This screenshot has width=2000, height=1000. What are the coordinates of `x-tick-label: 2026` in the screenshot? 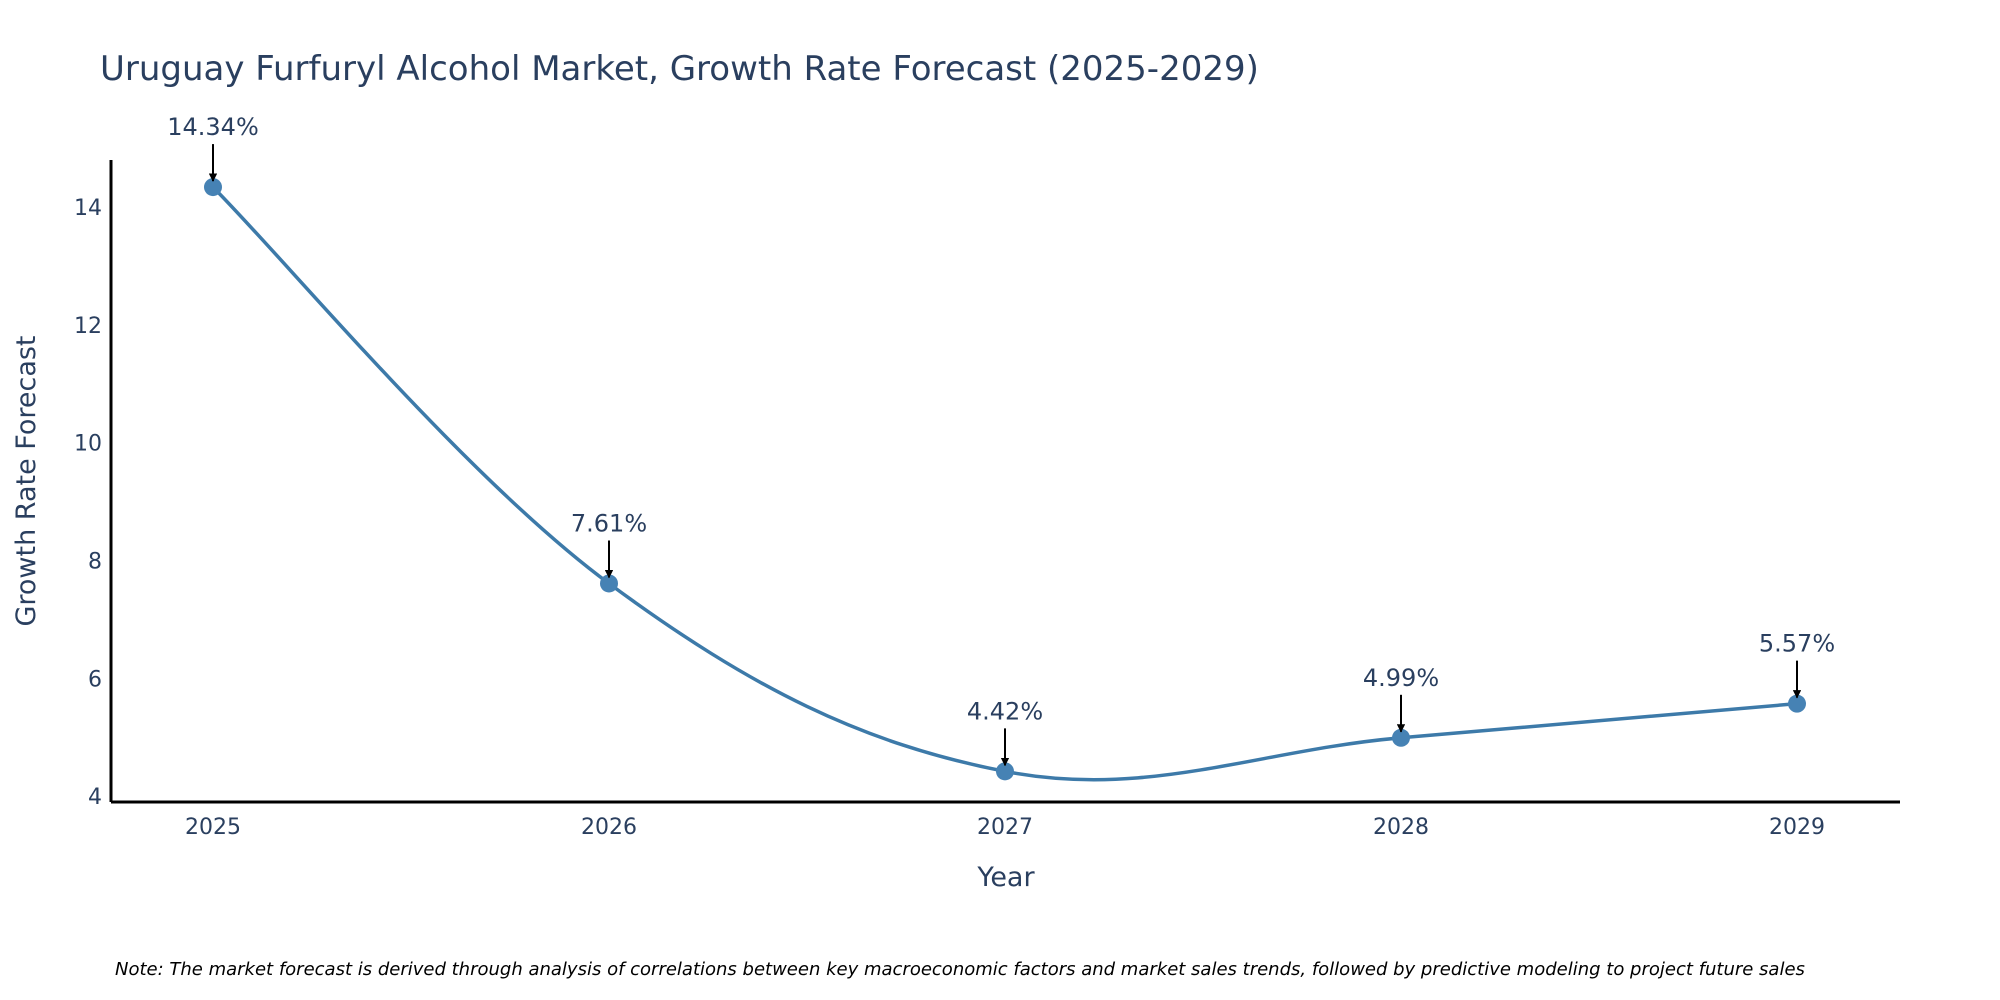 It's located at (609, 827).